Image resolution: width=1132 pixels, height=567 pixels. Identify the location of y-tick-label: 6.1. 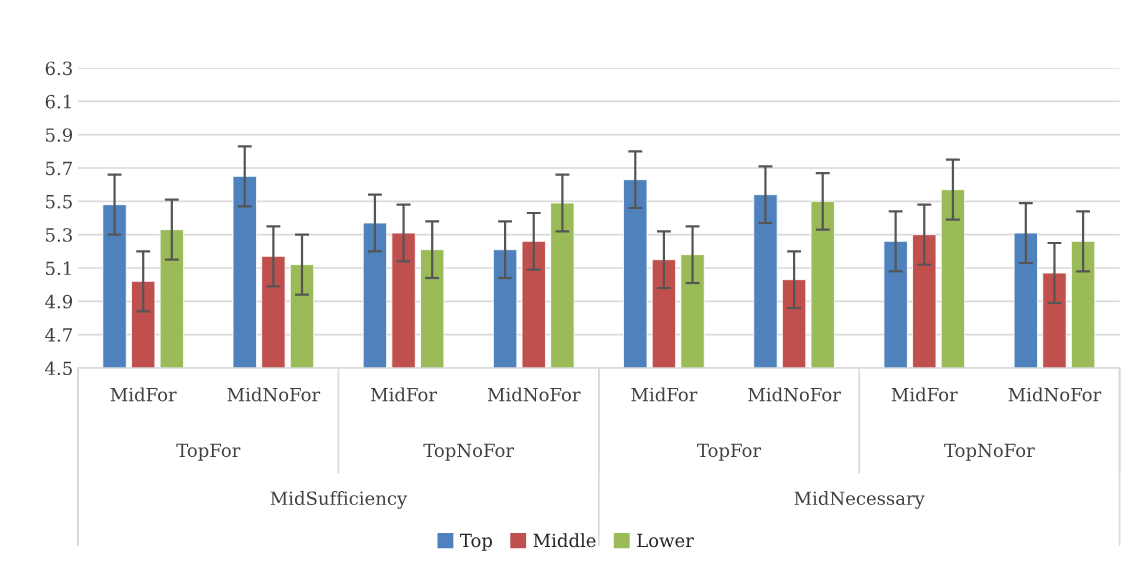
(58, 101).